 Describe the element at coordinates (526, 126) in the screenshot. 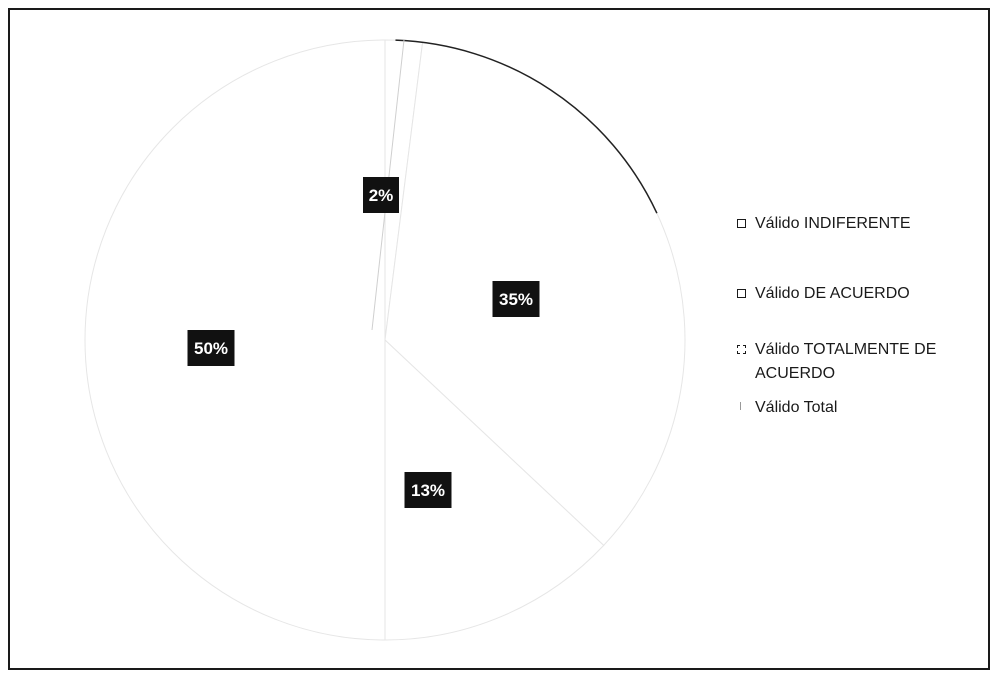

I see `pie-outline-arc` at that location.